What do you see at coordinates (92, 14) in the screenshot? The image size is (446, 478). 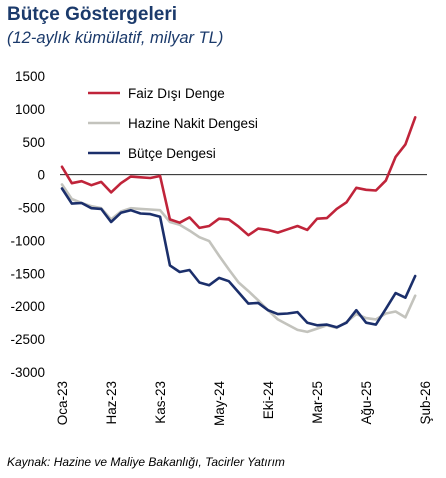 I see `chart-title: Bütçe Göstergeleri` at bounding box center [92, 14].